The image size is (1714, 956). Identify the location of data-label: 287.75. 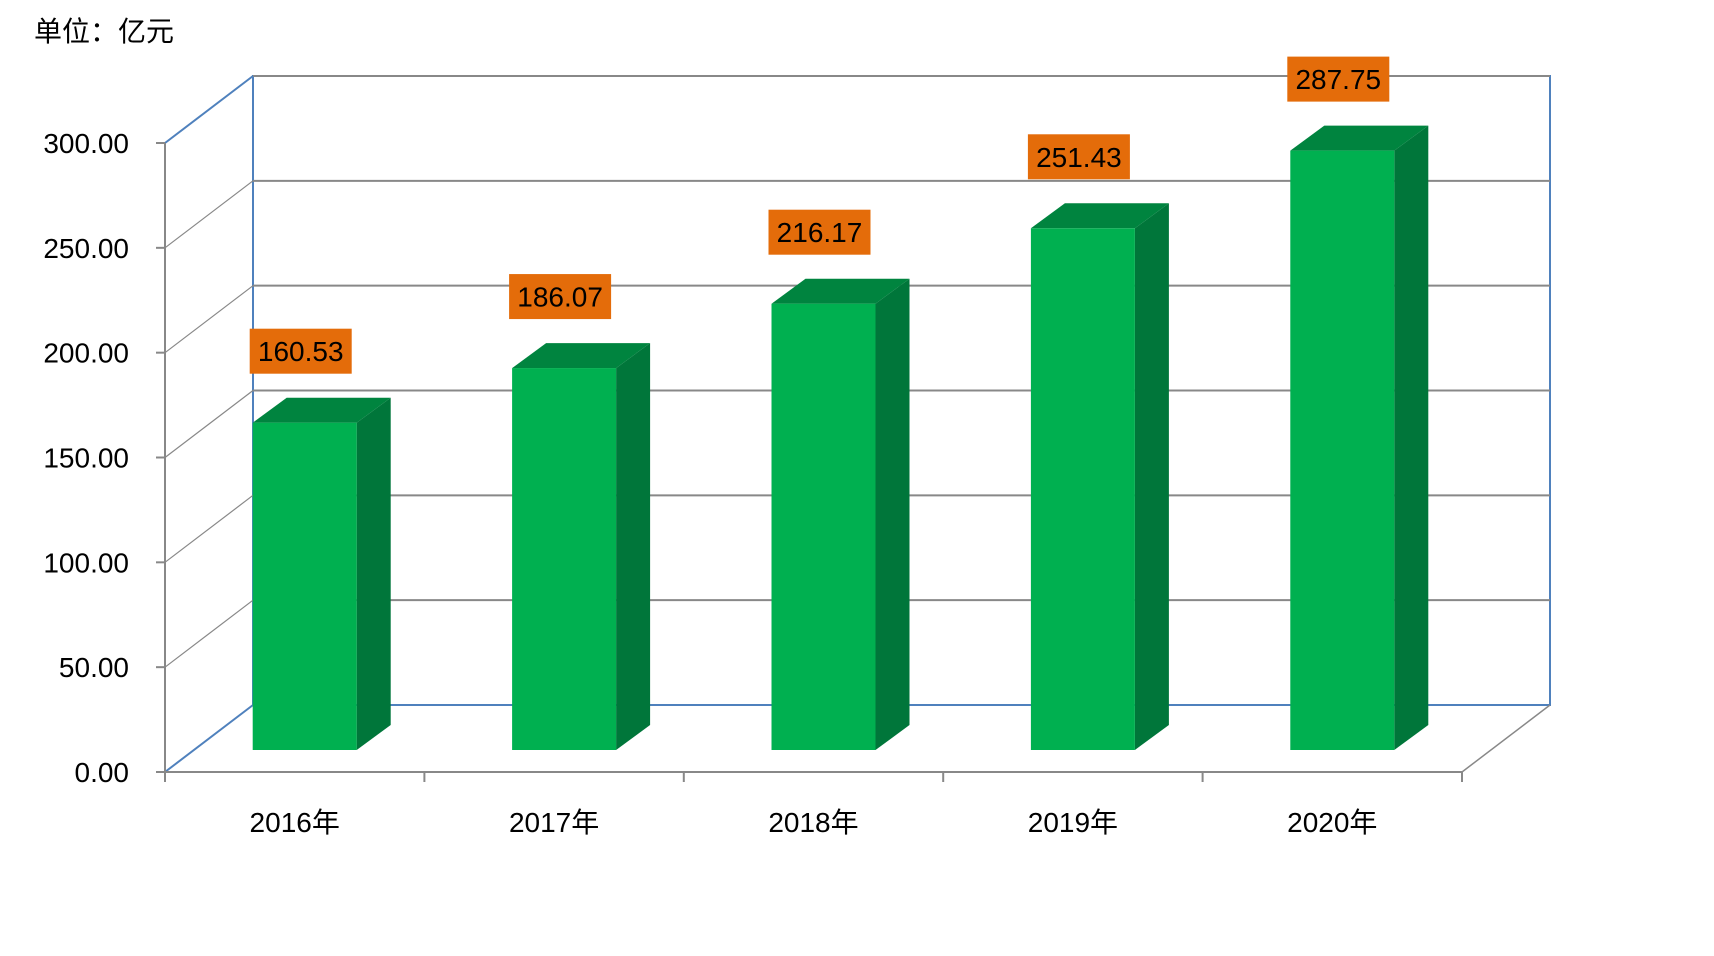
(1338, 79).